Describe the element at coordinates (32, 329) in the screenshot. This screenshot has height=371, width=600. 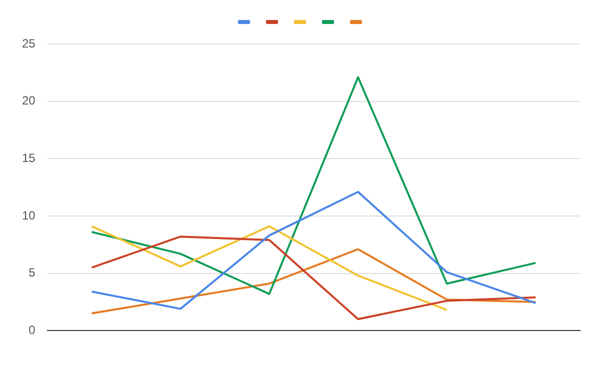
I see `y-tick-label: 0` at that location.